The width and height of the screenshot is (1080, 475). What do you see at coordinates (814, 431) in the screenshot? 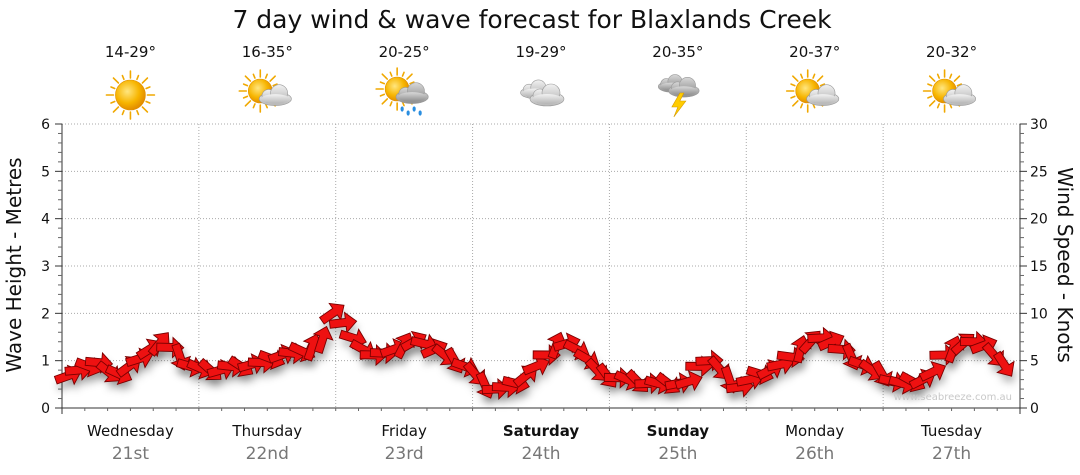
I see `day-name-label: Monday` at bounding box center [814, 431].